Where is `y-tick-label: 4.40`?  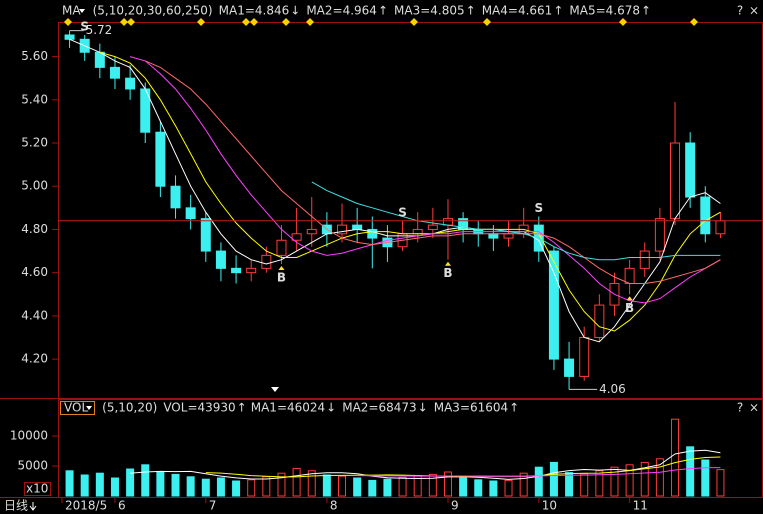 y-tick-label: 4.40 is located at coordinates (34, 315).